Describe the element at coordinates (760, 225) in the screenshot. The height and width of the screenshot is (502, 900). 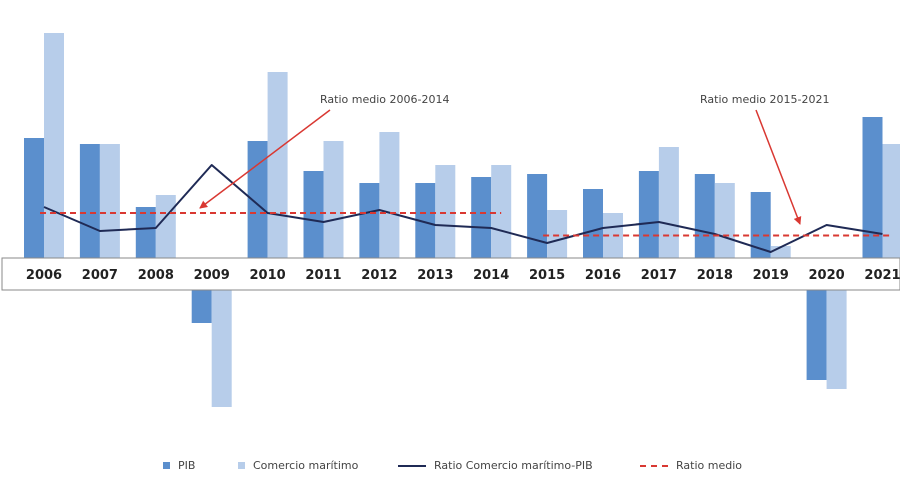
I see `bar-pib-2019` at that location.